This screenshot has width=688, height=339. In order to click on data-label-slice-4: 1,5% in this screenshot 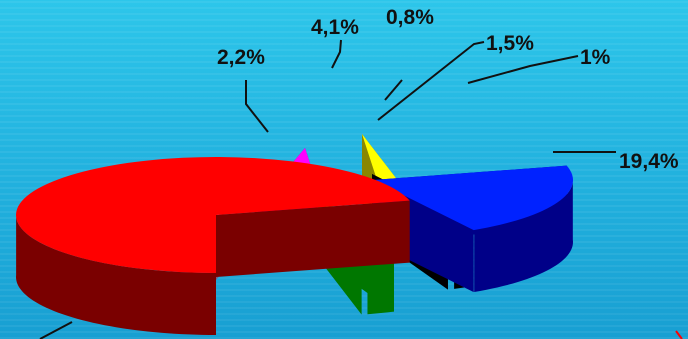, I will do `click(510, 43)`.